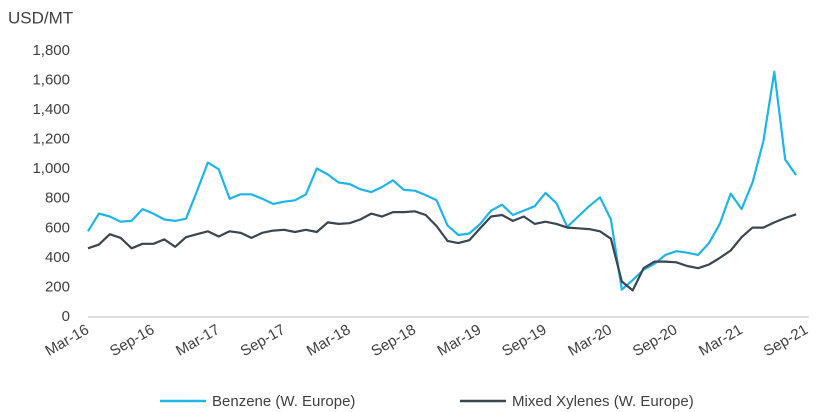 This screenshot has height=412, width=821. I want to click on y-axis-label: USD/MT, so click(40, 17).